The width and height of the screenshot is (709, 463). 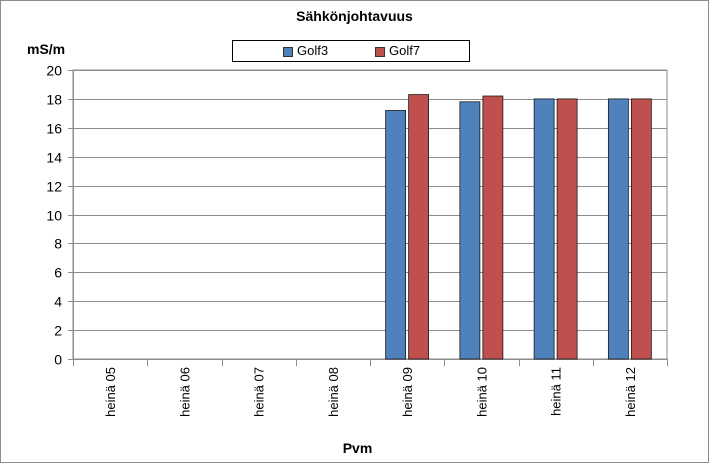 What do you see at coordinates (556, 391) in the screenshot?
I see `x-tick-label: heinä 11` at bounding box center [556, 391].